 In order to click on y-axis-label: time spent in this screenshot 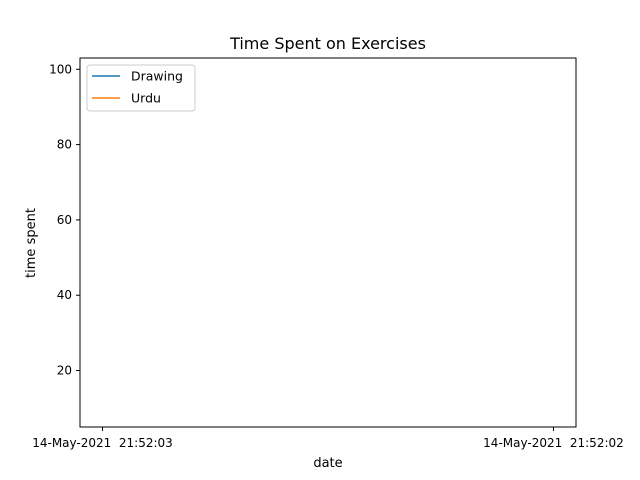, I will do `click(31, 243)`.